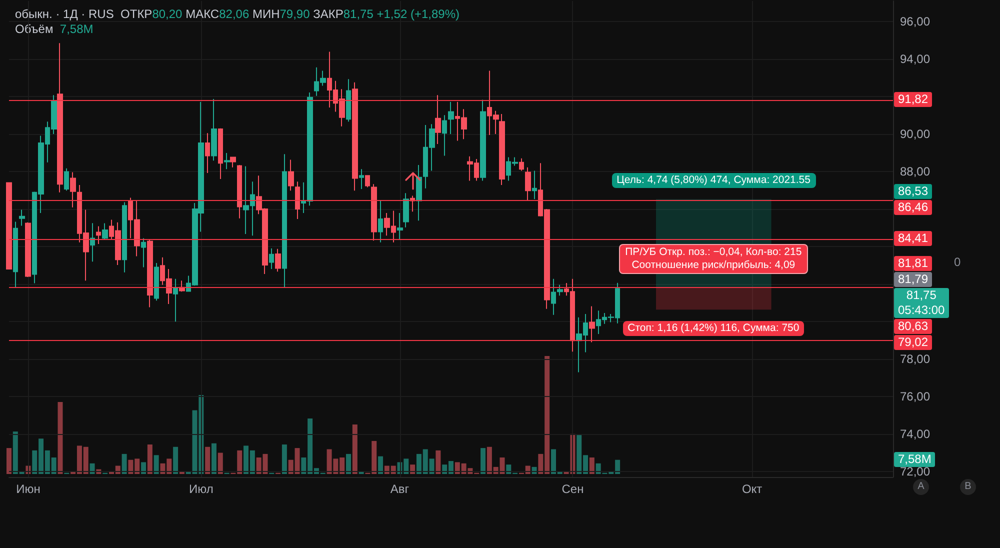  I want to click on x-tick-label: Авг, so click(400, 489).